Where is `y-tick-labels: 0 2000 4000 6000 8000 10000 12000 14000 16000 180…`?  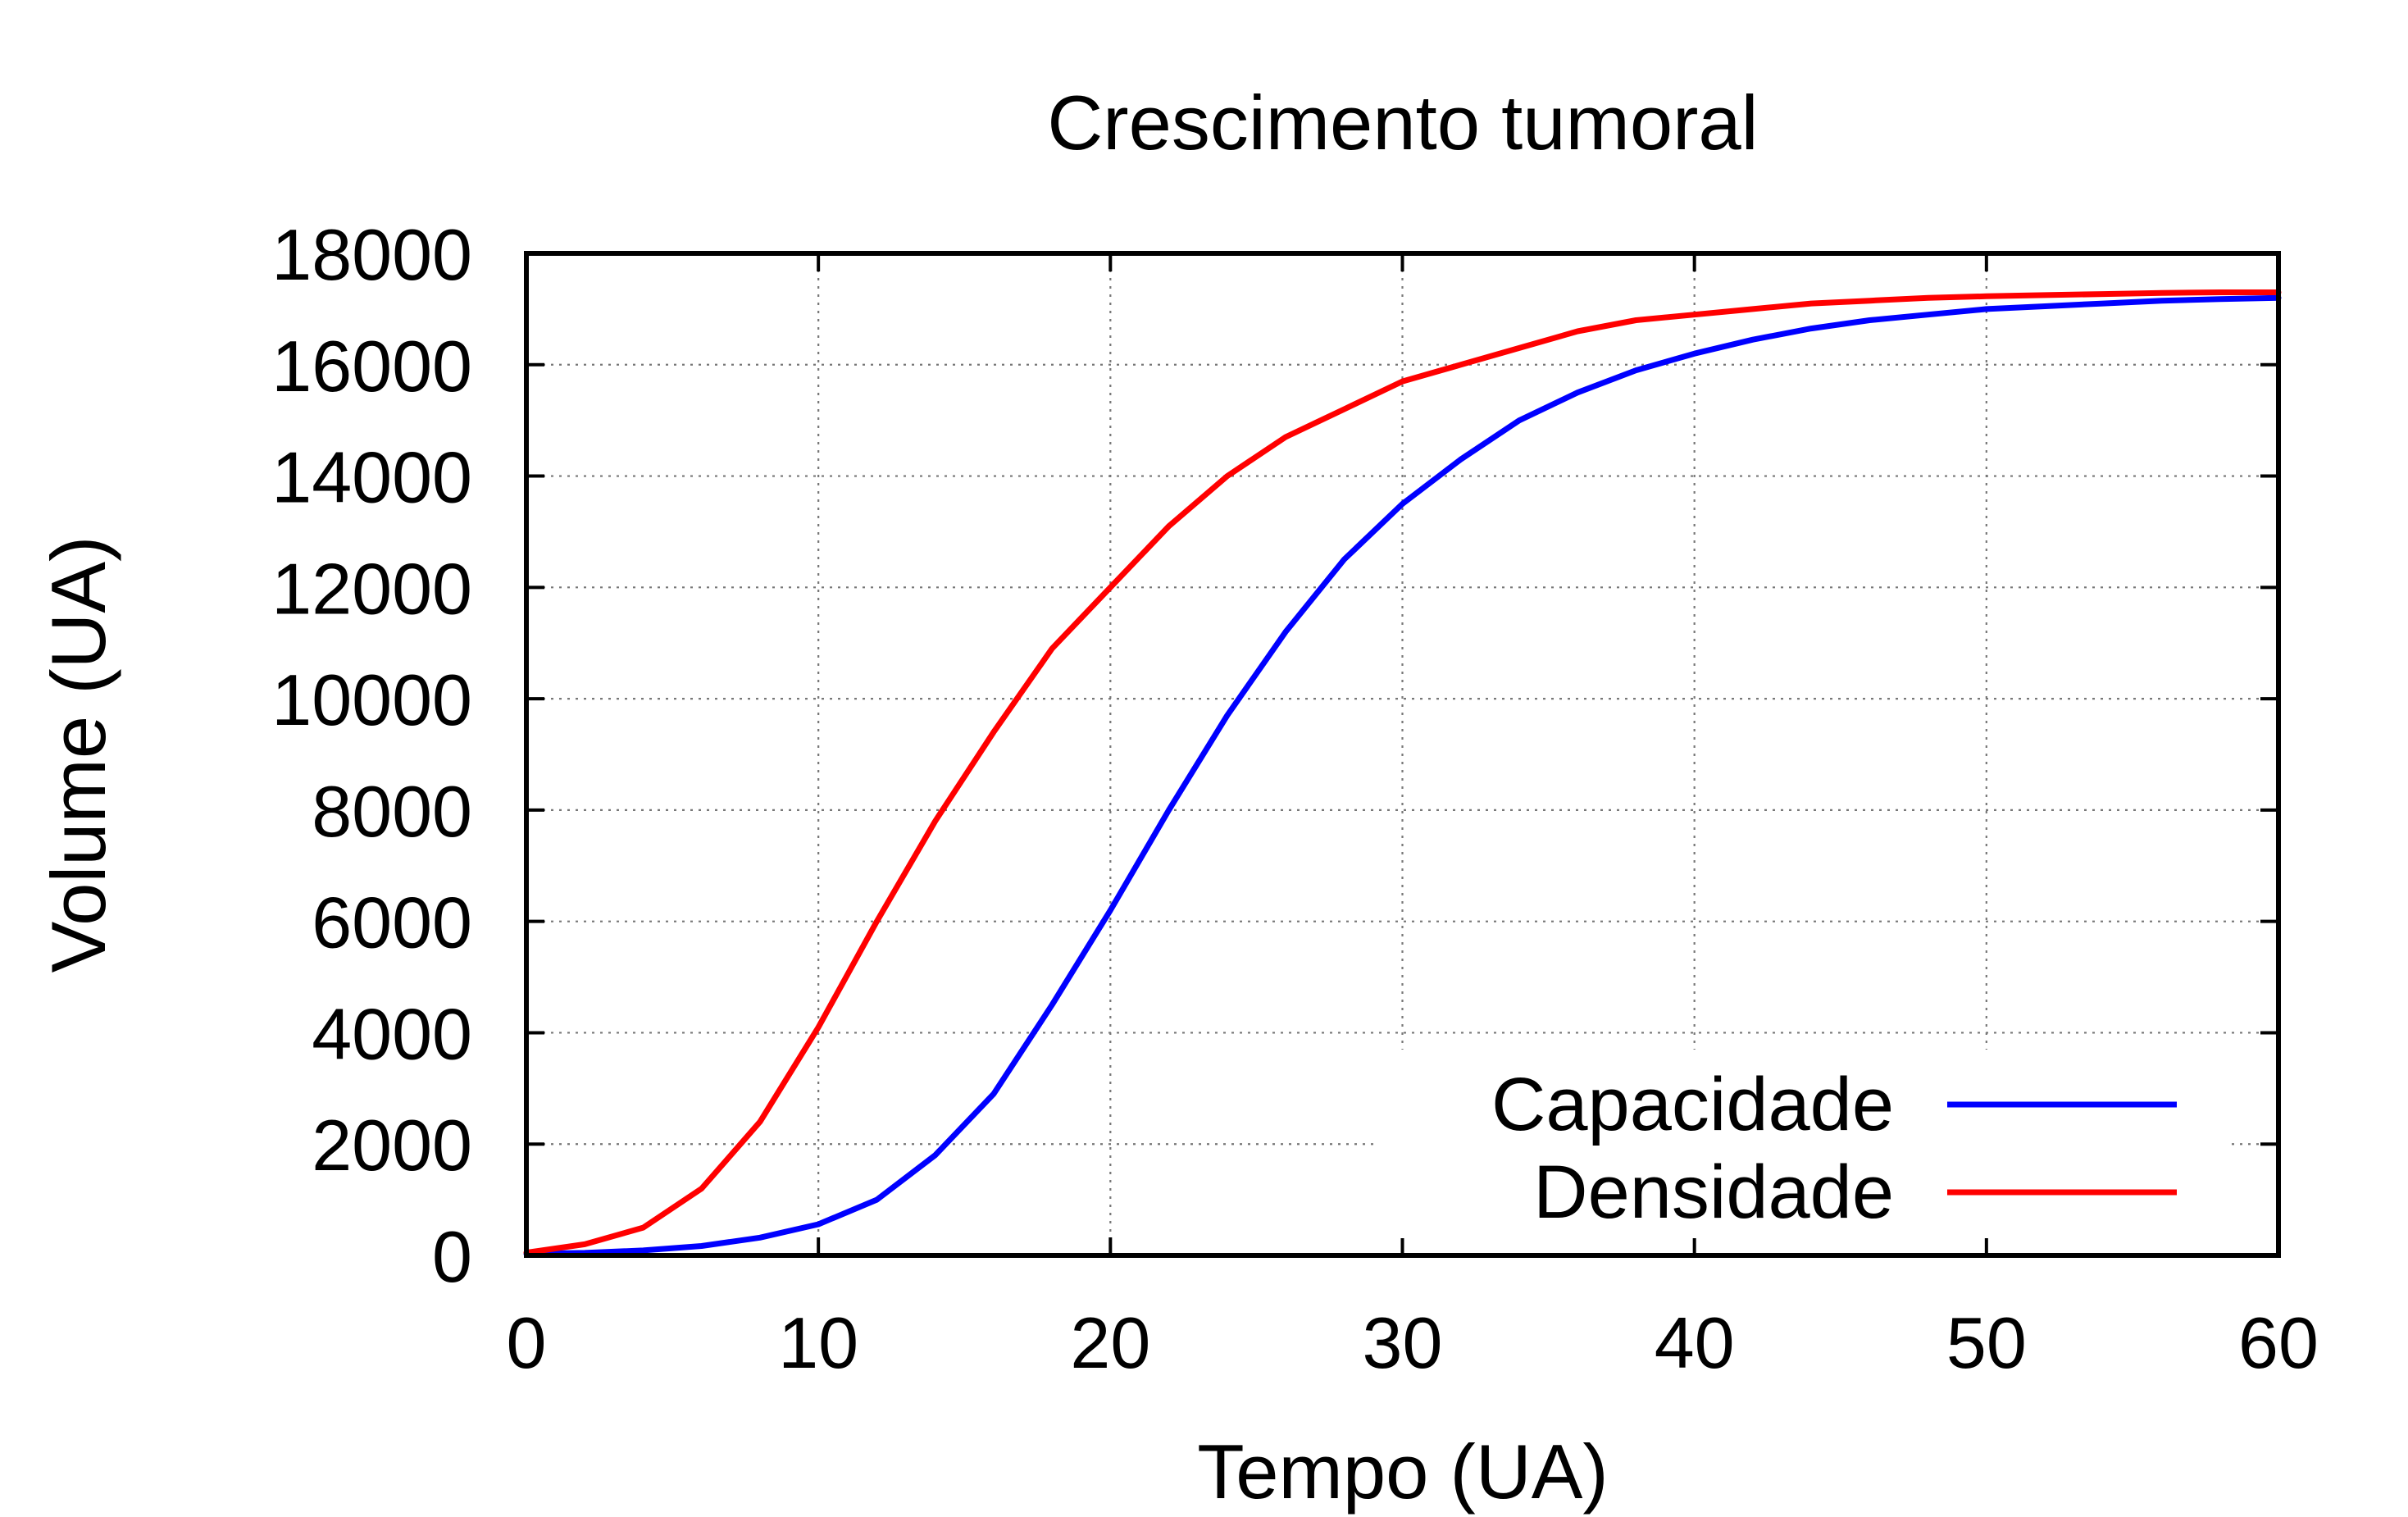
y-tick-labels: 0 2000 4000 6000 8000 10000 12000 14000 16000 180… is located at coordinates (371, 755).